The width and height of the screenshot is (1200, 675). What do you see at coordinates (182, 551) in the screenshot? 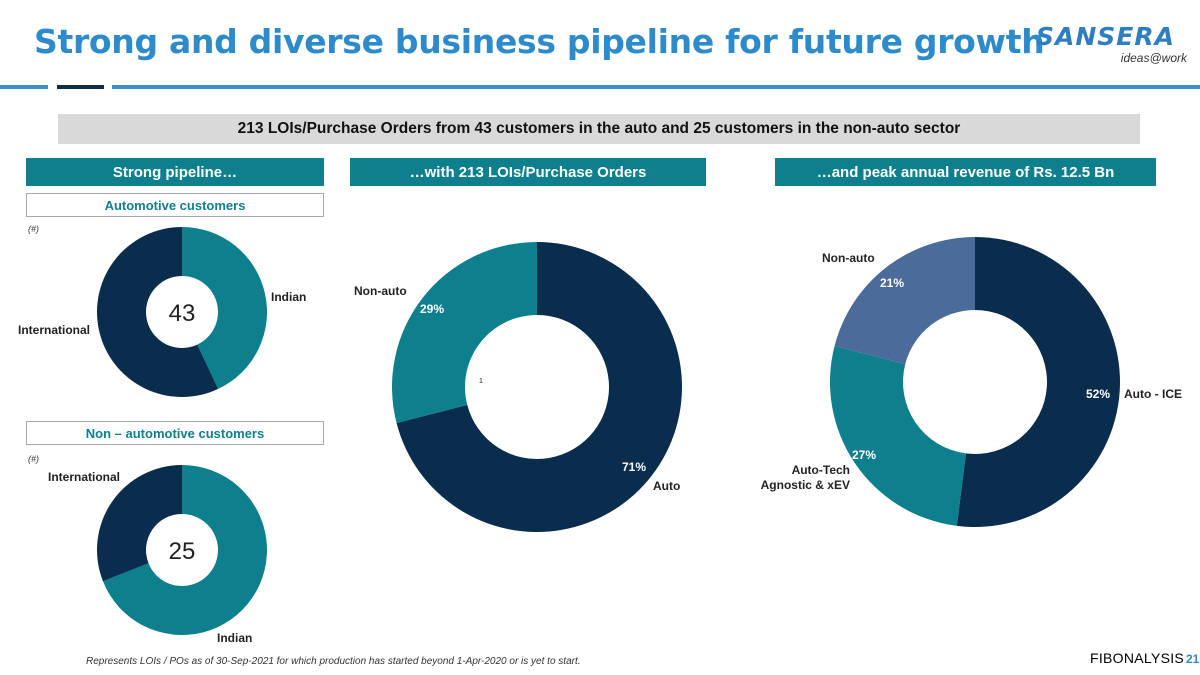
I see `center-label: 25` at bounding box center [182, 551].